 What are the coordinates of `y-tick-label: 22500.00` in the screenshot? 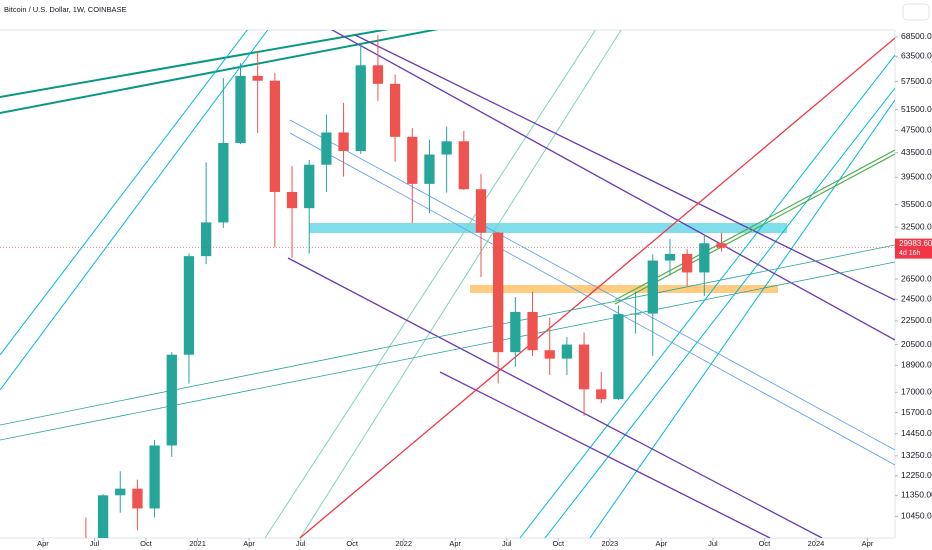 It's located at (916, 320).